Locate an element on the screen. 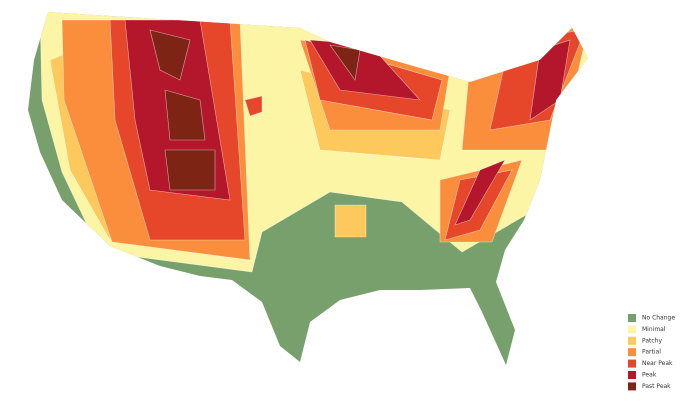 The image size is (700, 409). legend-label: Minimal is located at coordinates (654, 329).